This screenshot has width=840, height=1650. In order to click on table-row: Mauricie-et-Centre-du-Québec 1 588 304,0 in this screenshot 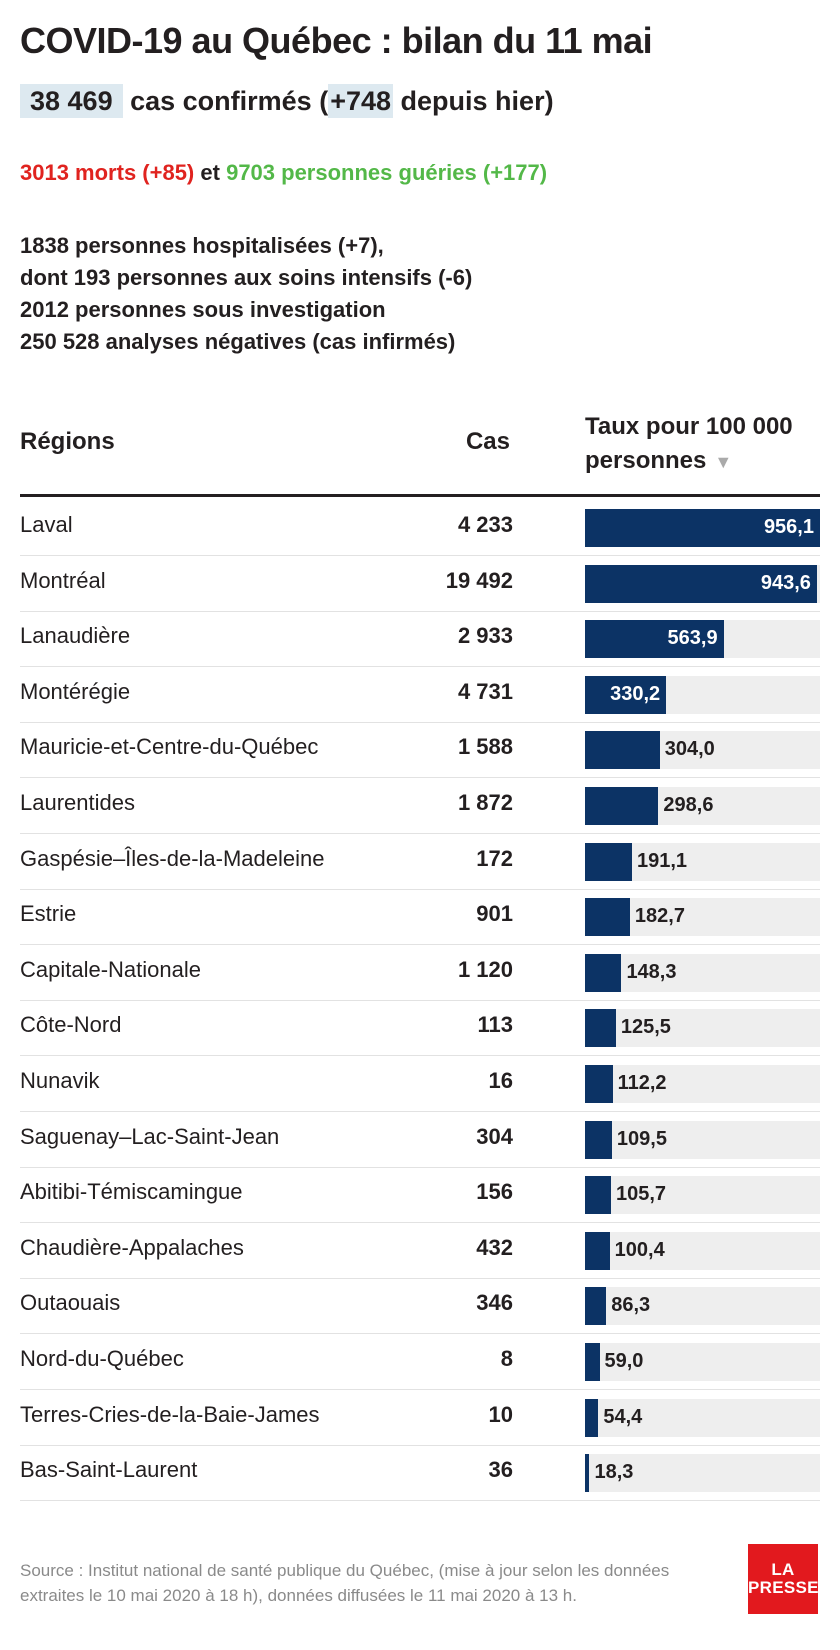, I will do `click(420, 750)`.